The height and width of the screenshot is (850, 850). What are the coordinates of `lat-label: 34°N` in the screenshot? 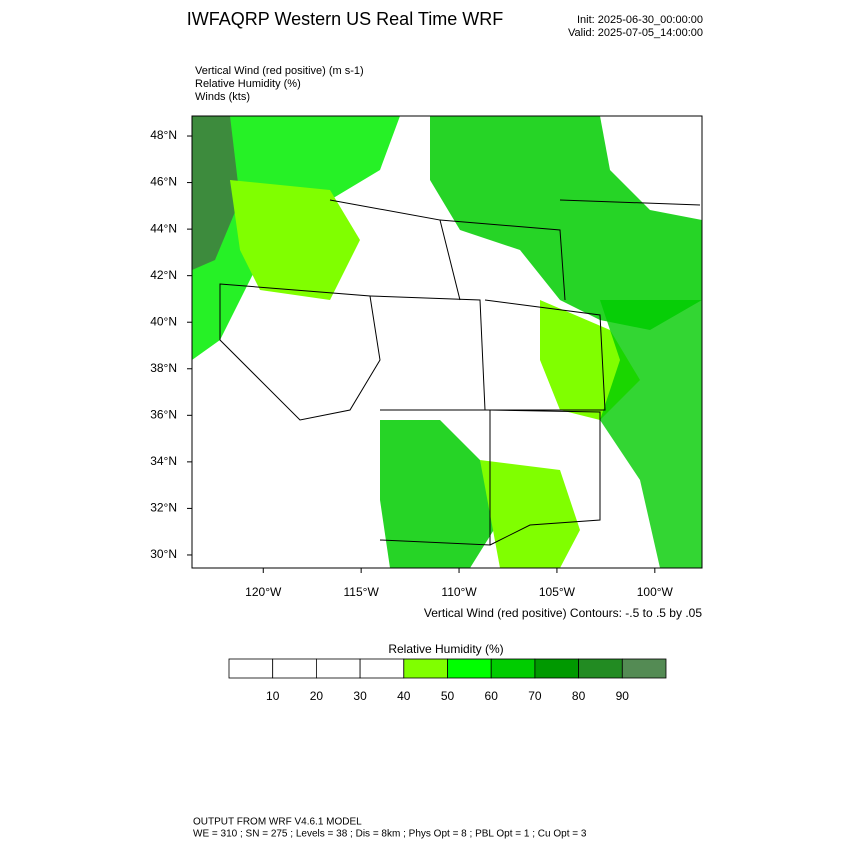 It's located at (163, 461).